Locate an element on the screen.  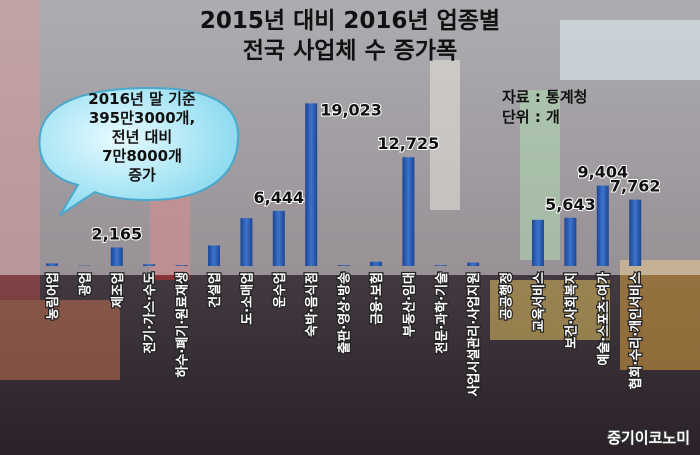
logo: 중기이코노미 is located at coordinates (648, 438).